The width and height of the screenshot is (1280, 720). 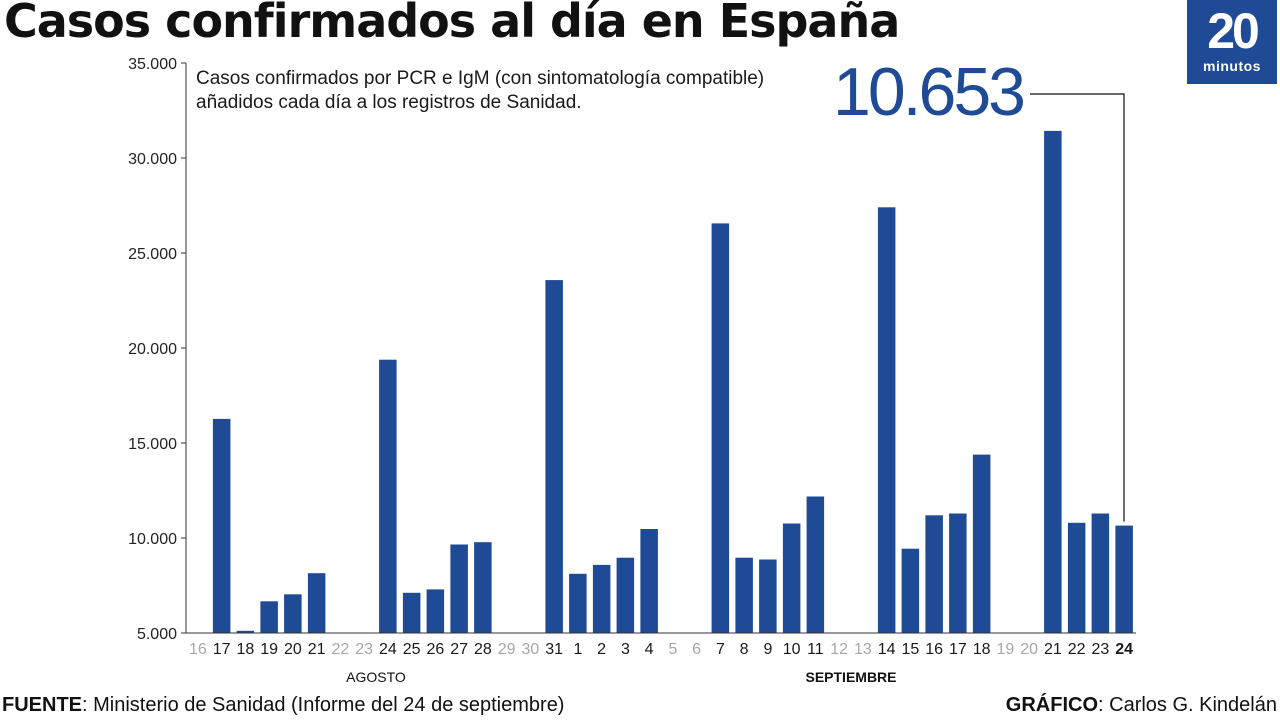 What do you see at coordinates (577, 649) in the screenshot?
I see `x-tick-label: 1` at bounding box center [577, 649].